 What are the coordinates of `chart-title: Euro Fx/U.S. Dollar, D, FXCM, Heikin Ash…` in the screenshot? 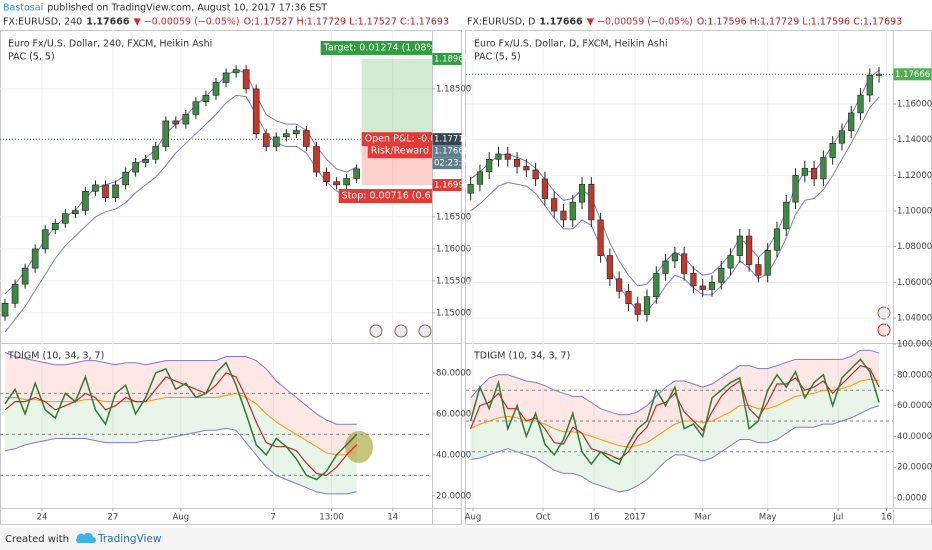 It's located at (570, 44).